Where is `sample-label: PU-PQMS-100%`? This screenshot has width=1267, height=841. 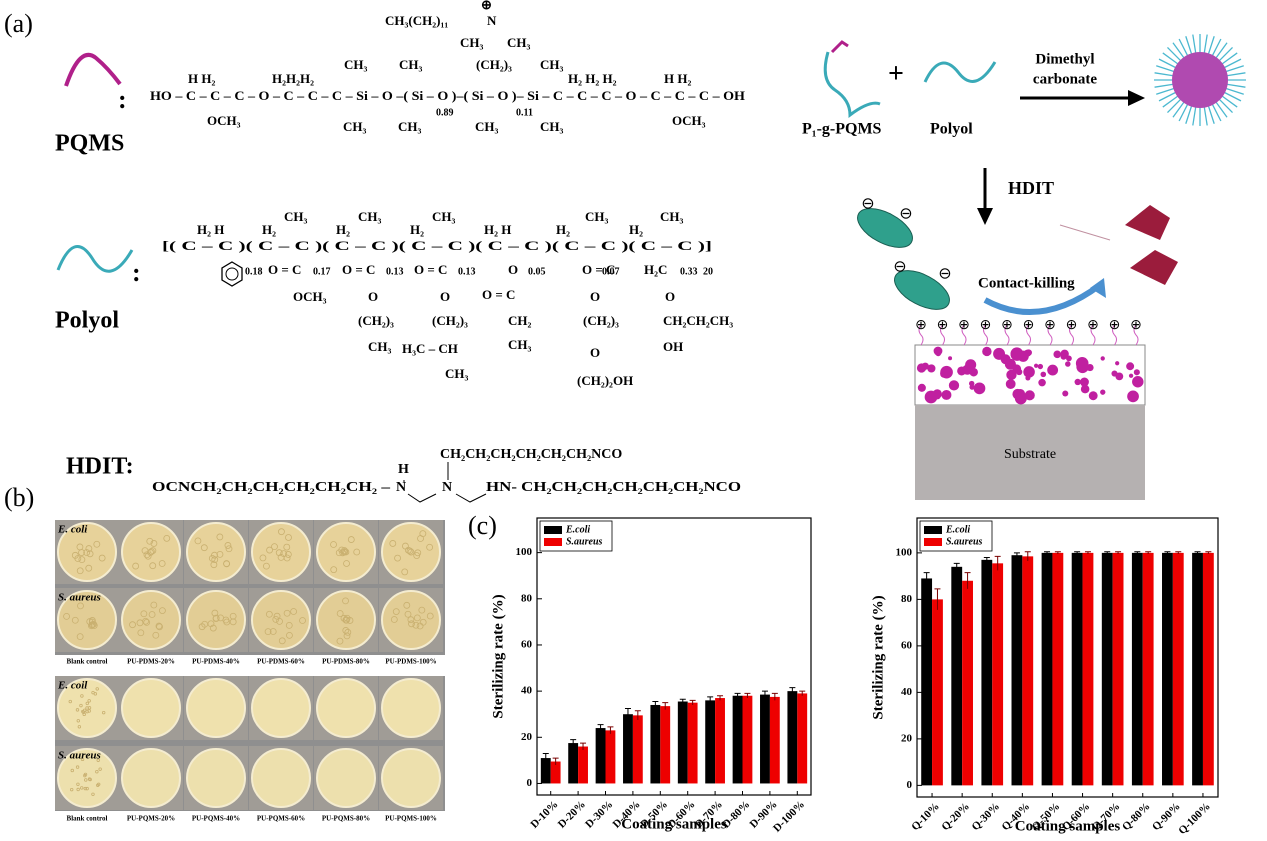
sample-label: PU-PQMS-100% is located at coordinates (411, 819).